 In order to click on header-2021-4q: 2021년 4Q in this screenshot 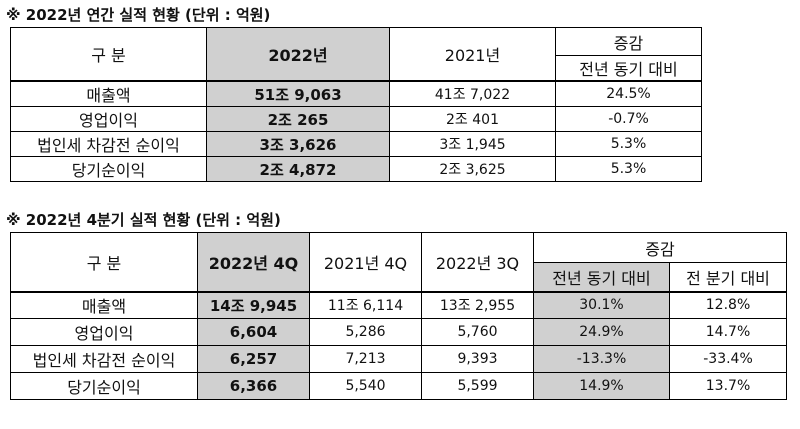, I will do `click(365, 262)`.